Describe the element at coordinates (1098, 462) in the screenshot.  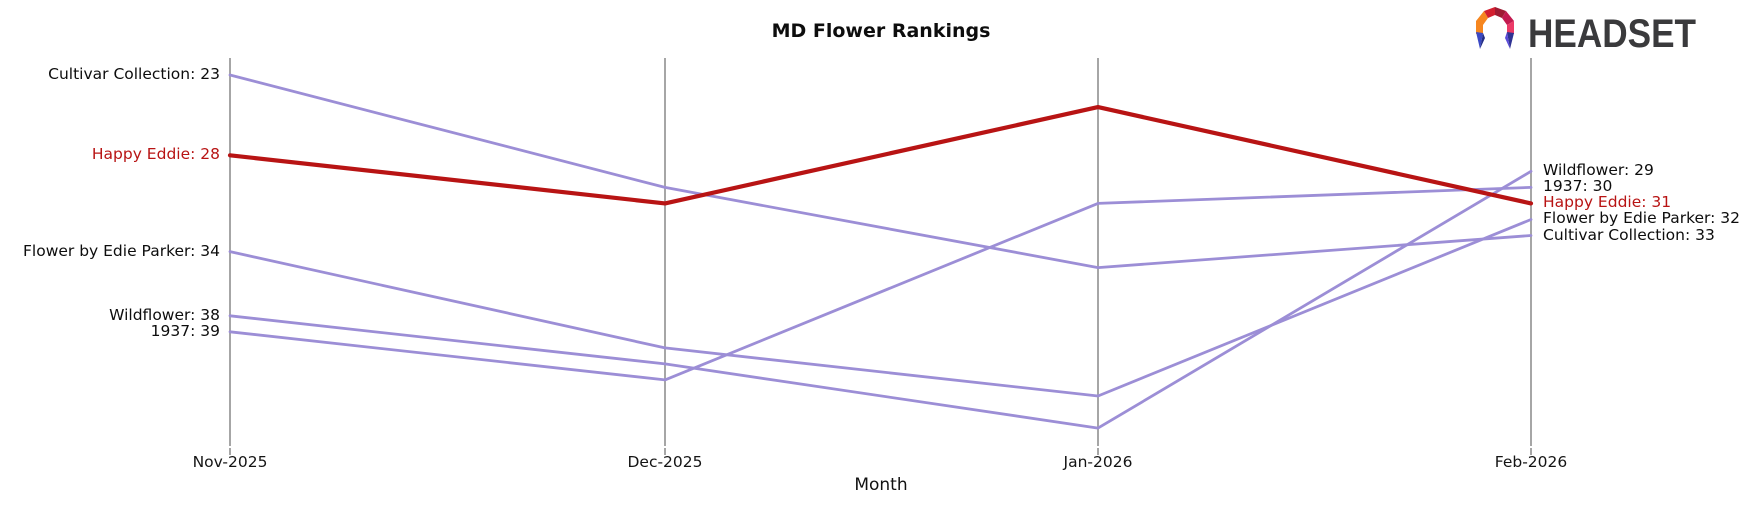
I see `month-tick-label: Jan-2026` at that location.